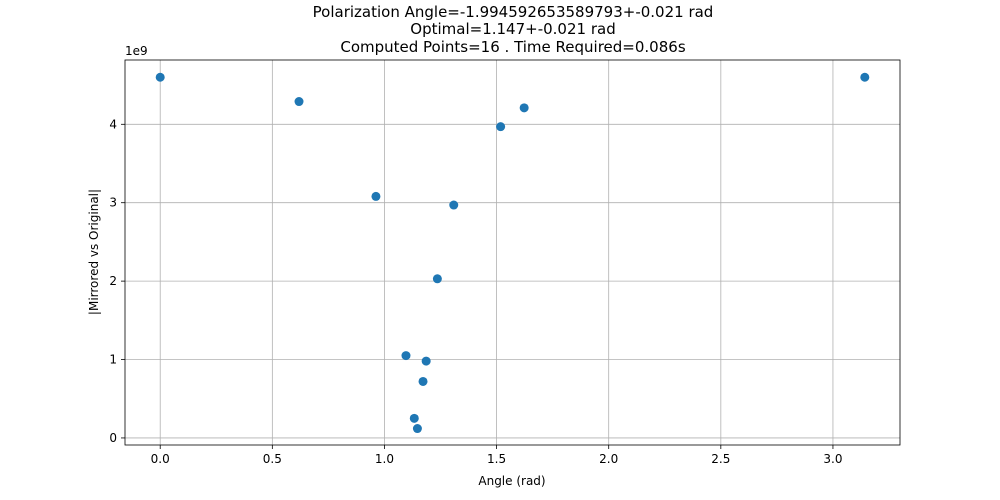 The width and height of the screenshot is (1000, 500). Describe the element at coordinates (113, 124) in the screenshot. I see `y-tick-label: 4` at that location.